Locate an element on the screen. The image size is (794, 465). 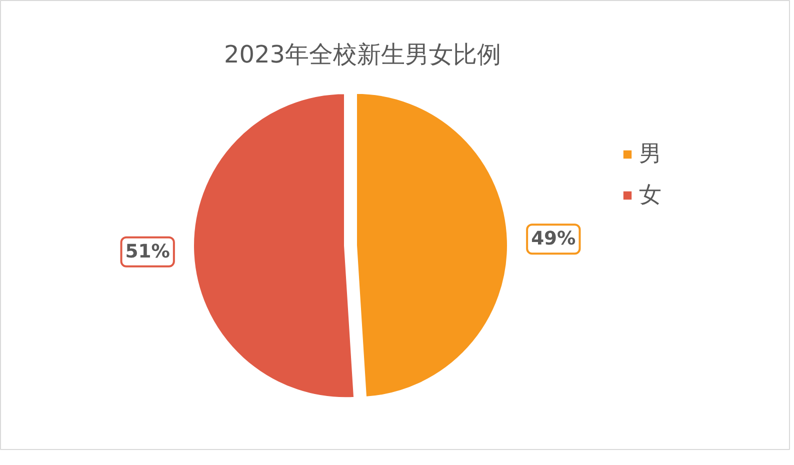
data-label: 49% is located at coordinates (553, 239).